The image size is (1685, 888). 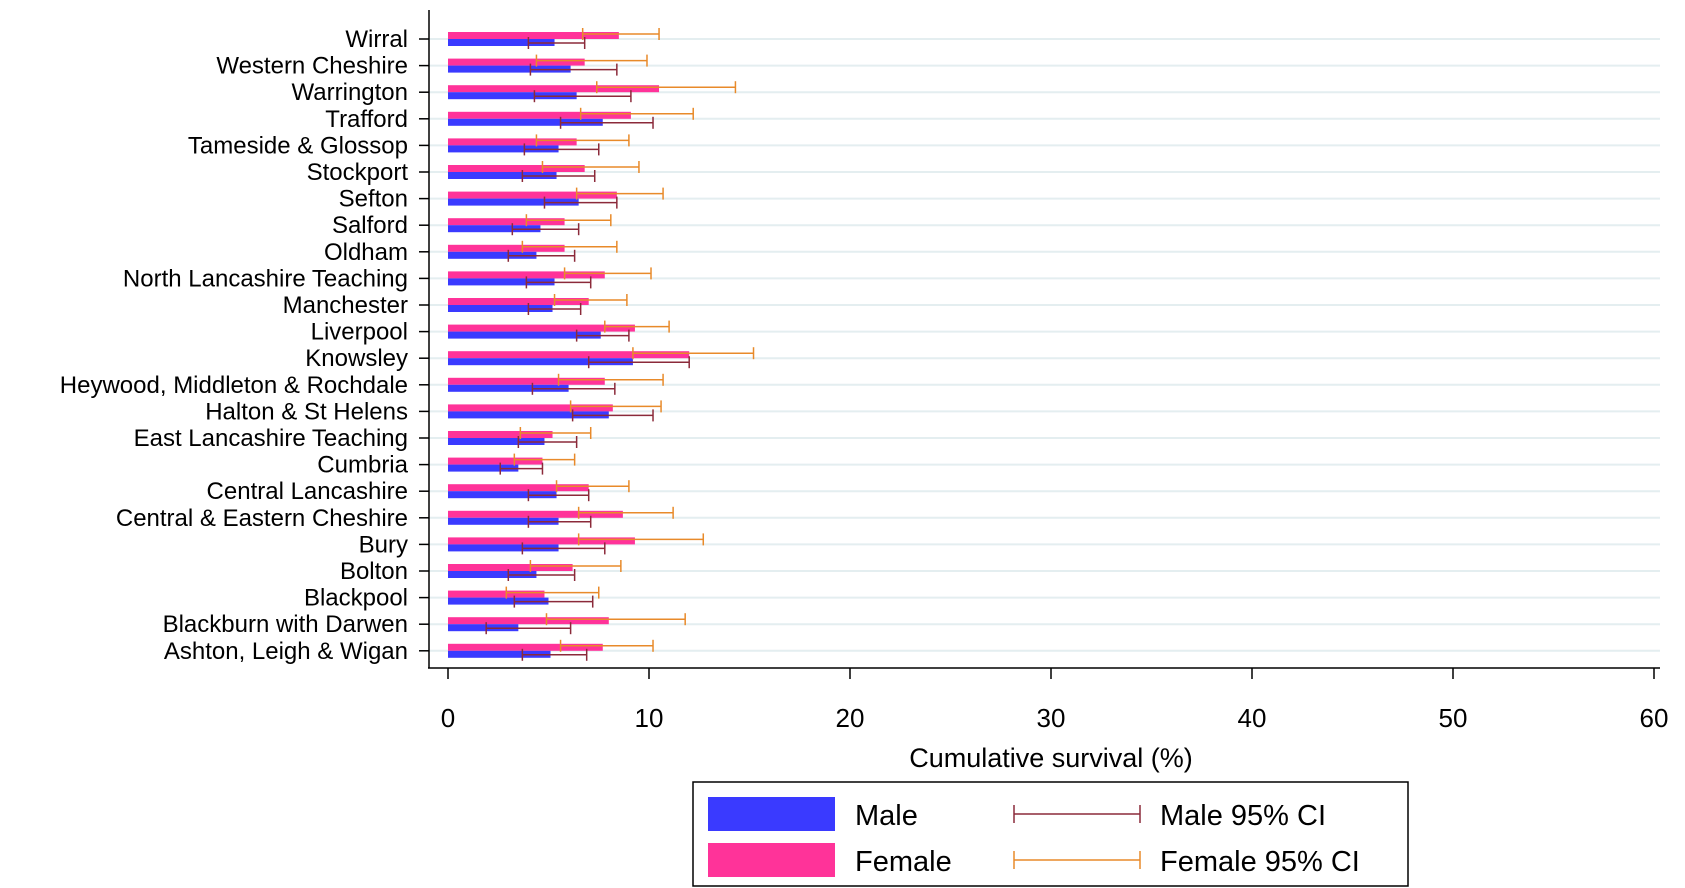 I want to click on category-label: North Lancashire Teaching, so click(x=265, y=278).